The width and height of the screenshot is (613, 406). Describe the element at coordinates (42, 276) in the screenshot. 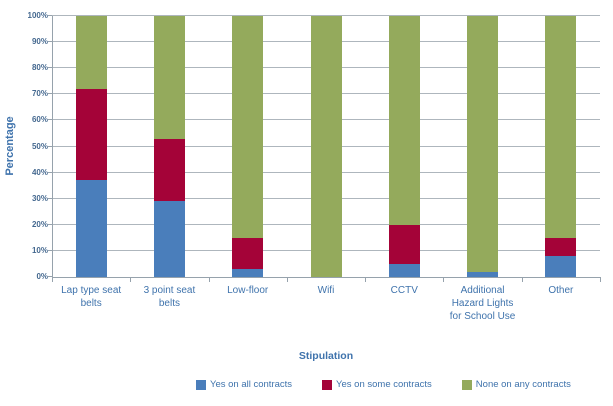

I see `y-tick-label: 0%` at that location.